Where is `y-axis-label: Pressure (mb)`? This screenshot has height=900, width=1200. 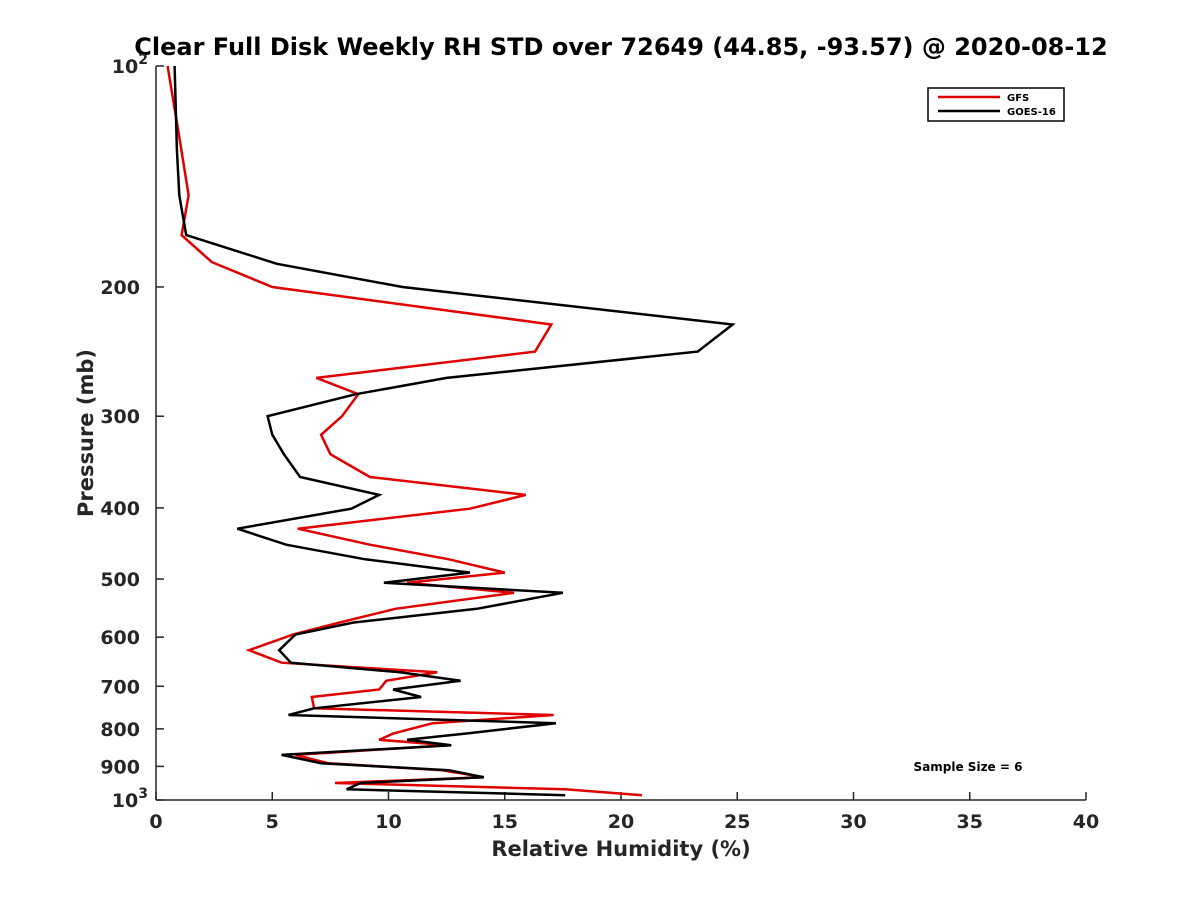
y-axis-label: Pressure (mb) is located at coordinates (86, 433).